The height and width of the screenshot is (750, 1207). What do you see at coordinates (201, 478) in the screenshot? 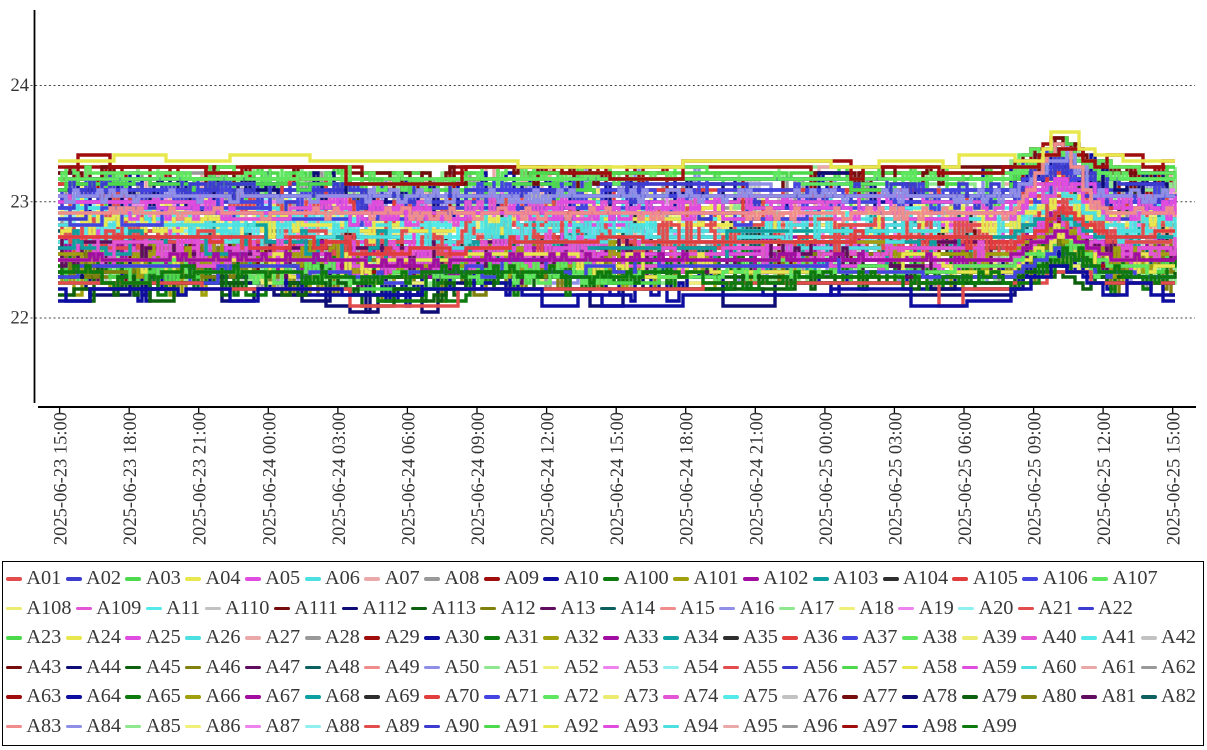
I see `svg-text: 2025-06-23 21:00` at bounding box center [201, 478].